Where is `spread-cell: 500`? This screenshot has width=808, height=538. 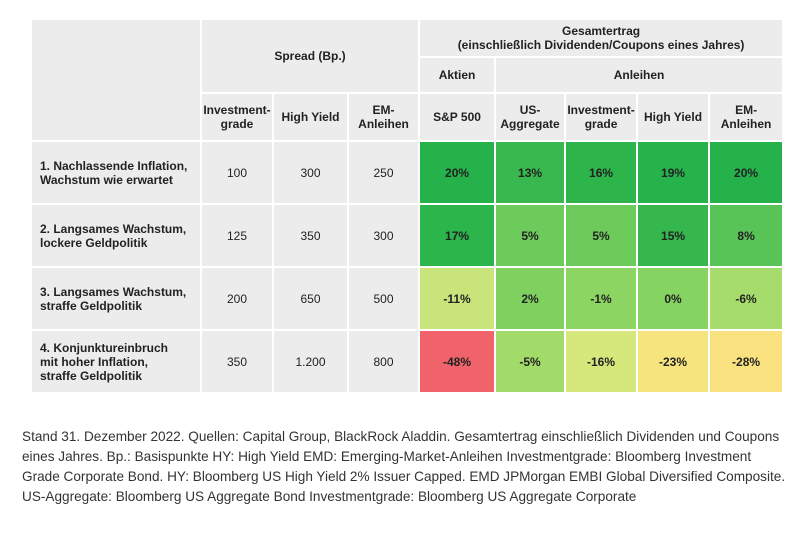 spread-cell: 500 is located at coordinates (383, 298).